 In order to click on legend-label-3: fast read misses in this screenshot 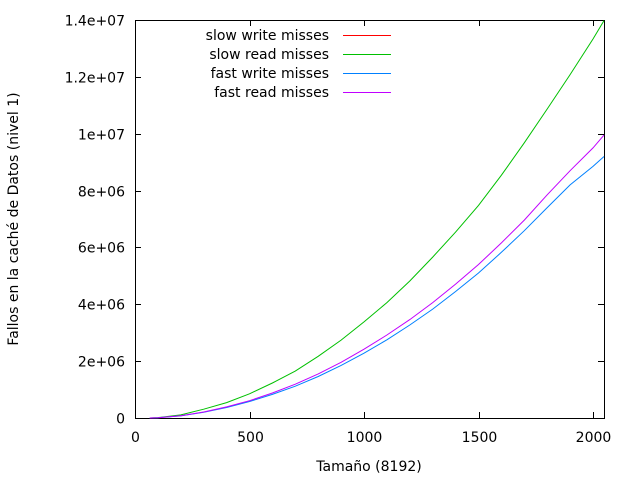, I will do `click(271, 93)`.